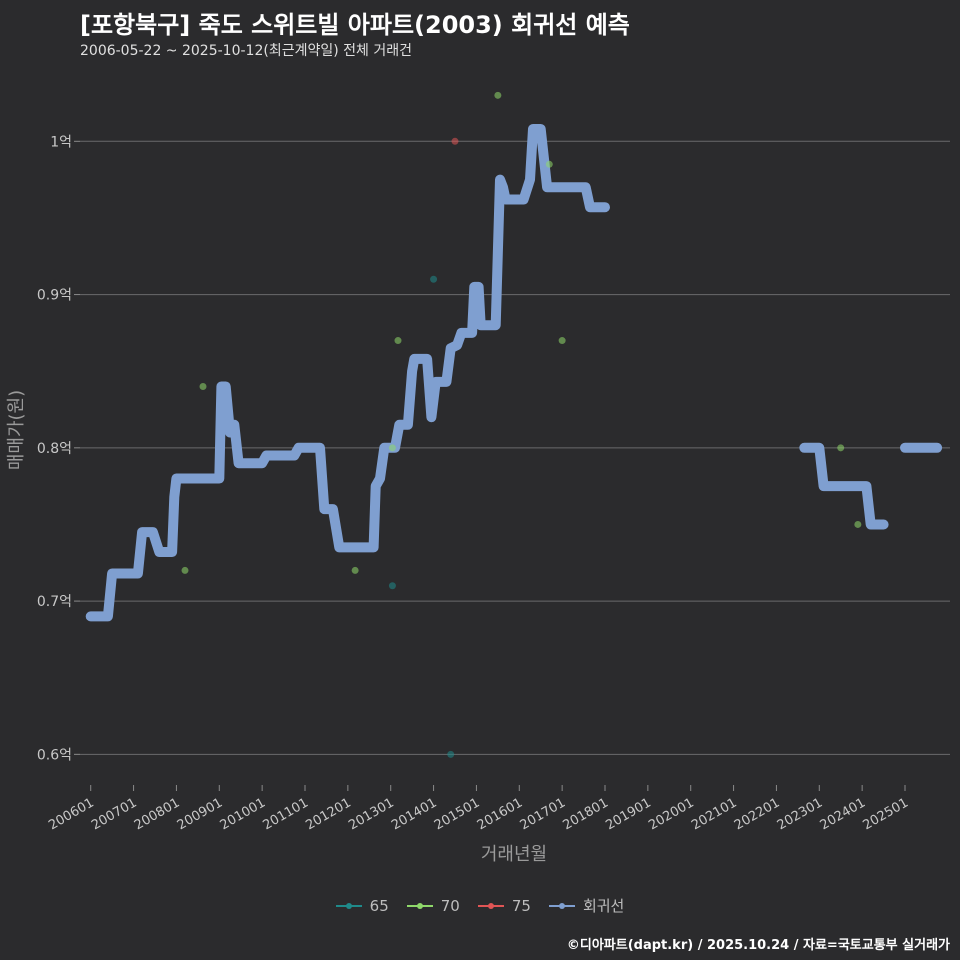  Describe the element at coordinates (286, 814) in the screenshot. I see `x-tick-label: 201101` at that location.